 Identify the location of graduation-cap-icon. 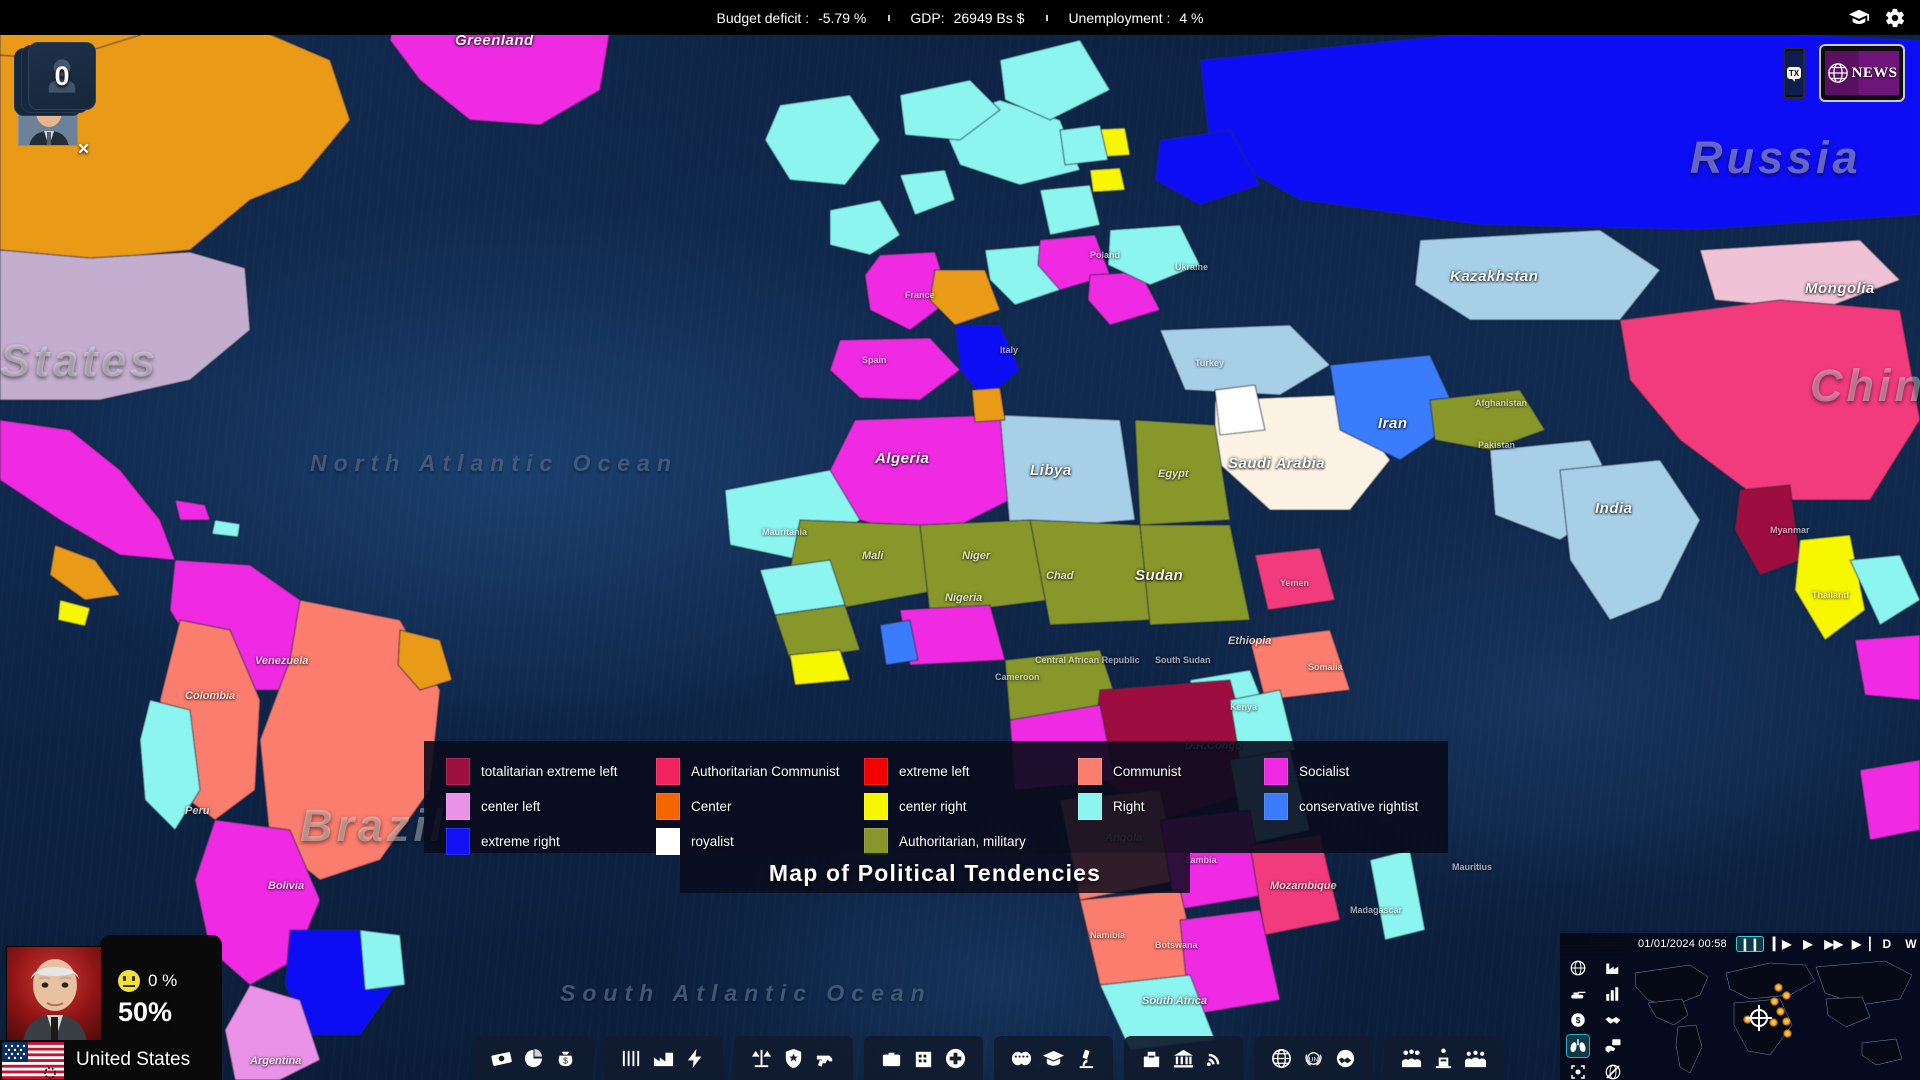
(1859, 18).